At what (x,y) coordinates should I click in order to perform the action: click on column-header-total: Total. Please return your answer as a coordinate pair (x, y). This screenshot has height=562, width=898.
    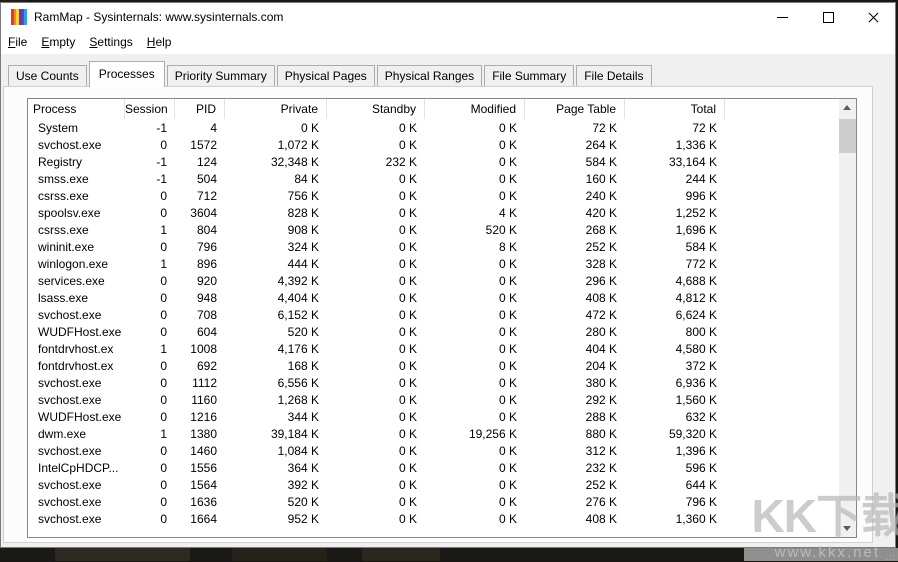
    Looking at the image, I should click on (675, 109).